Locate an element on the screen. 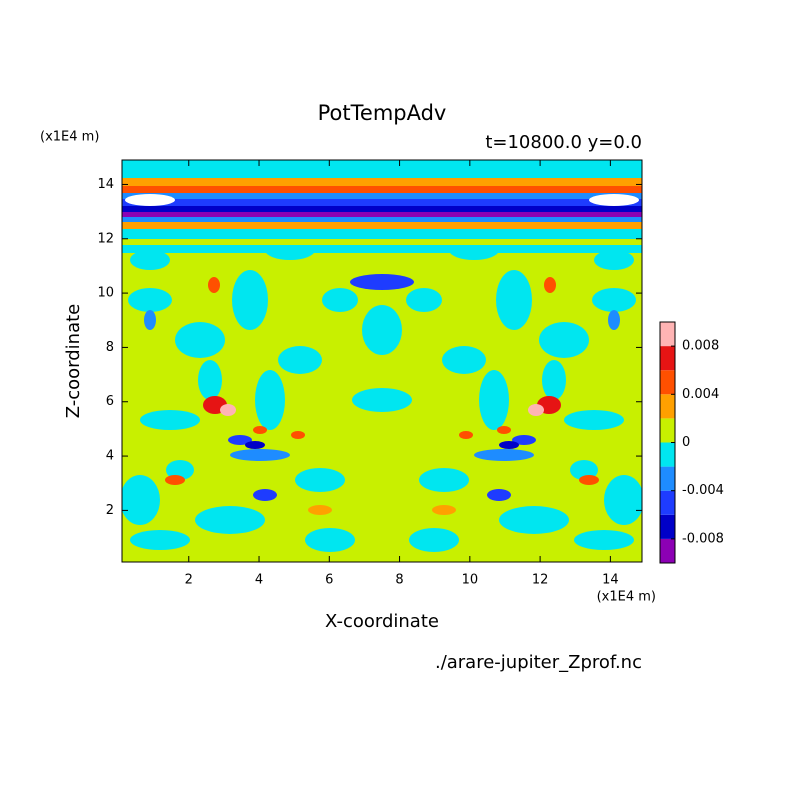 Image resolution: width=804 pixels, height=808 pixels. chart-title: PotTempAdv is located at coordinates (382, 113).